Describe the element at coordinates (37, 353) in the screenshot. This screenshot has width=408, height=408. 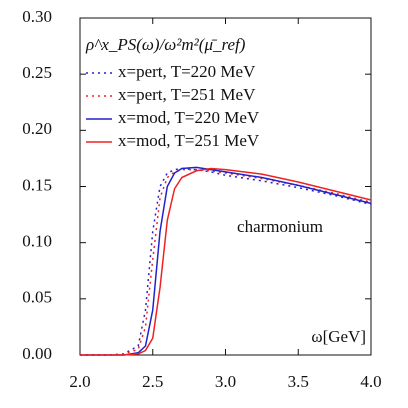
I see `y-tick-label: 0.00` at that location.